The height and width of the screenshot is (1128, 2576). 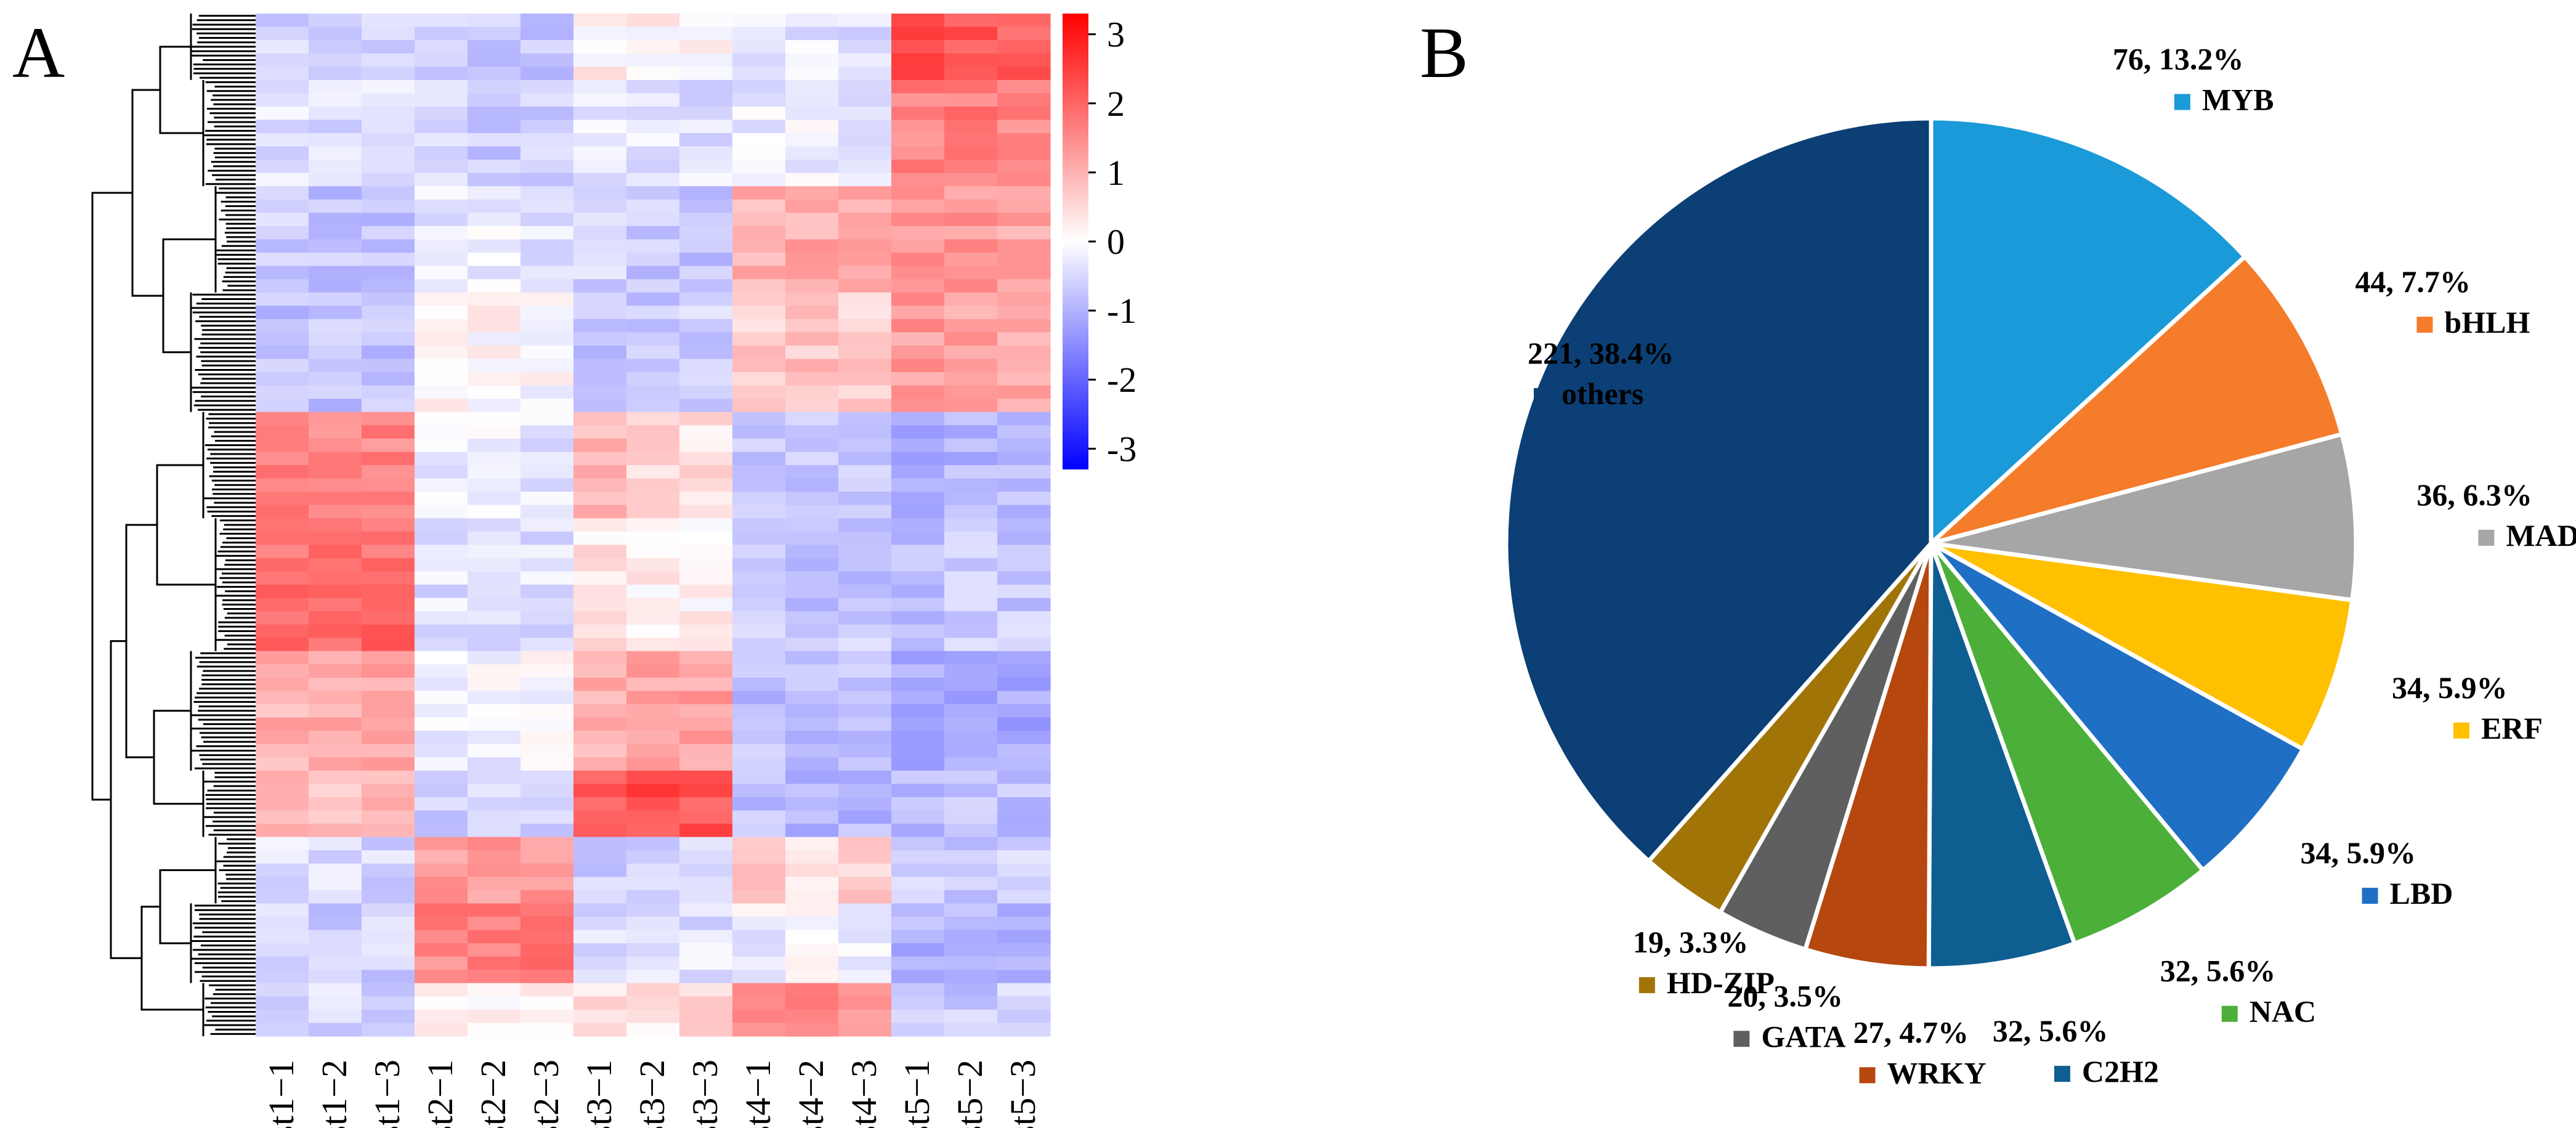 What do you see at coordinates (38, 52) in the screenshot?
I see `panel-a-label: A` at bounding box center [38, 52].